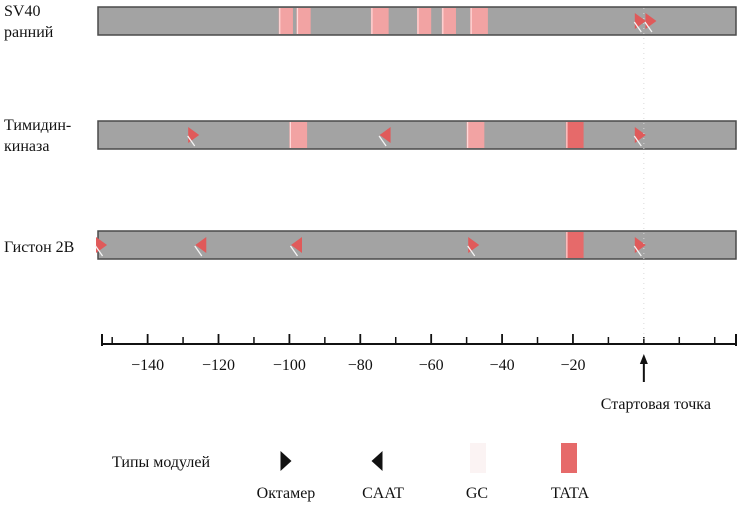  Describe the element at coordinates (569, 458) in the screenshot. I see `legend-tata-swatch` at that location.